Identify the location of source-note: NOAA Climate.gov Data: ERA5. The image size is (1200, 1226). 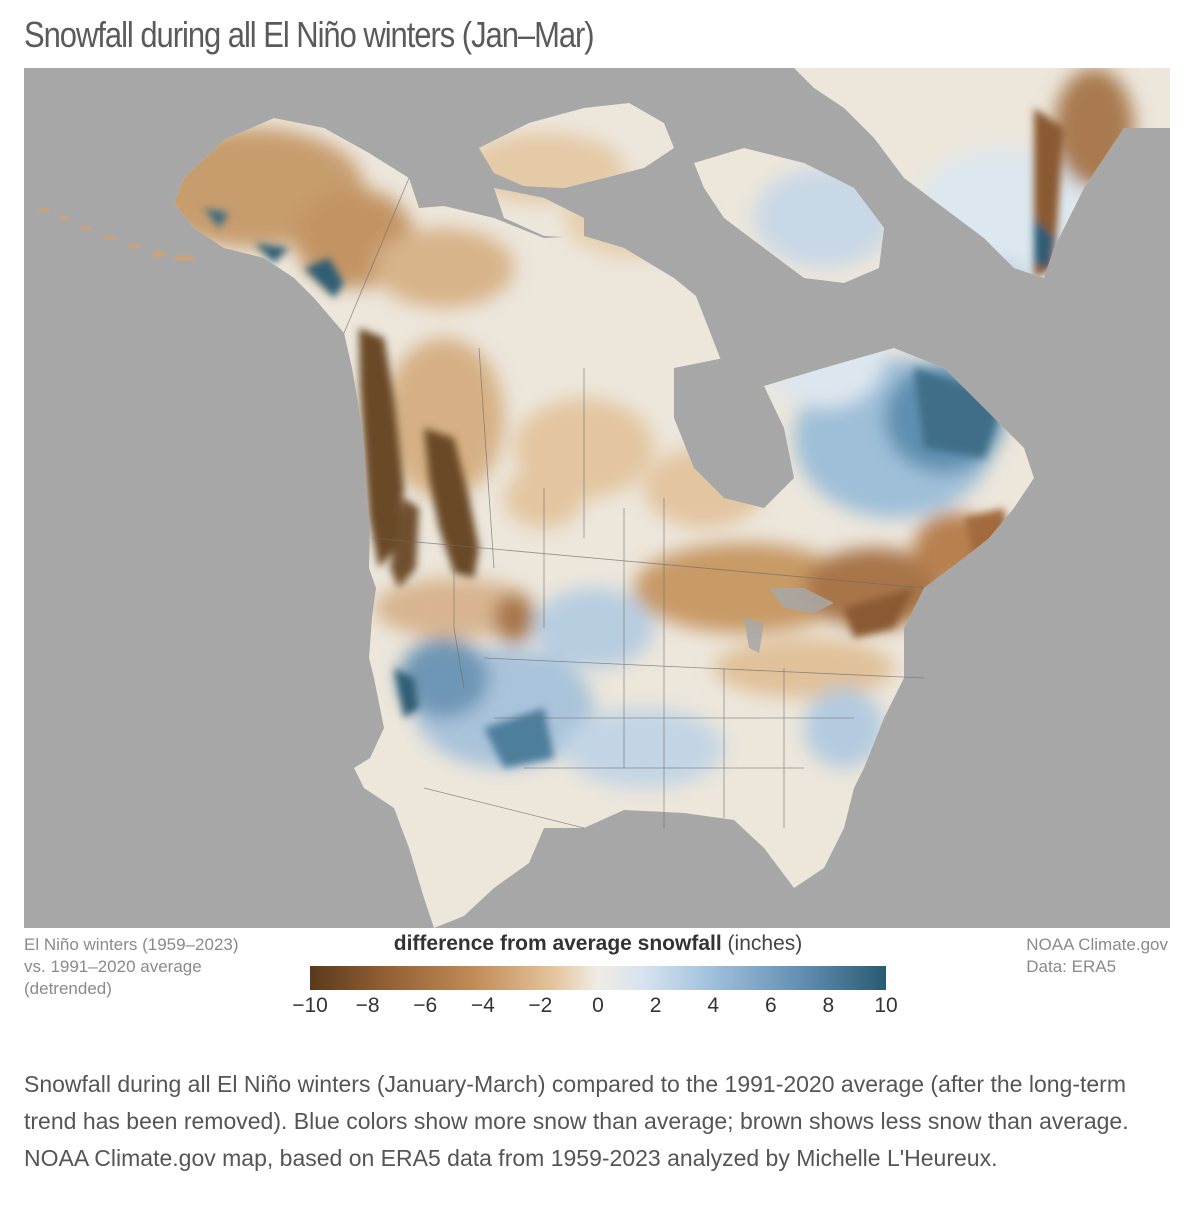
(1097, 956).